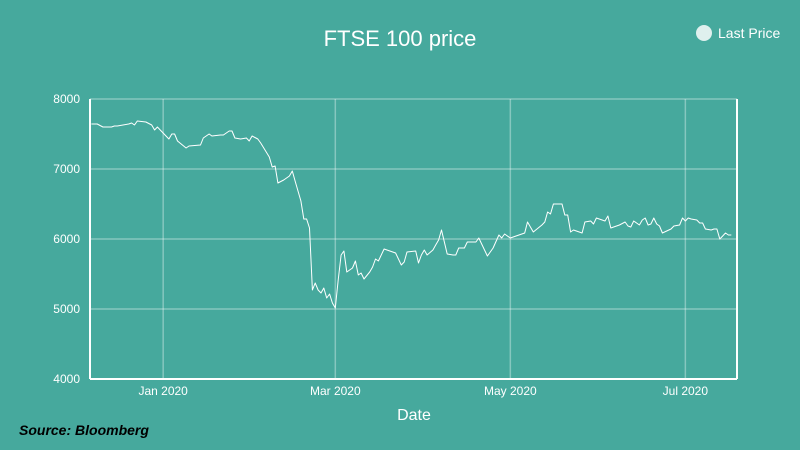 The image size is (800, 450). What do you see at coordinates (66, 99) in the screenshot?
I see `y-tick-label: 8000` at bounding box center [66, 99].